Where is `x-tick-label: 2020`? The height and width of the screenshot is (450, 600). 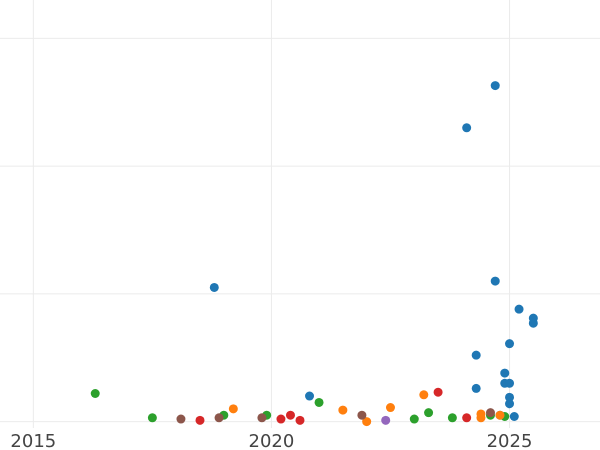
x-tick-label: 2020 is located at coordinates (272, 440).